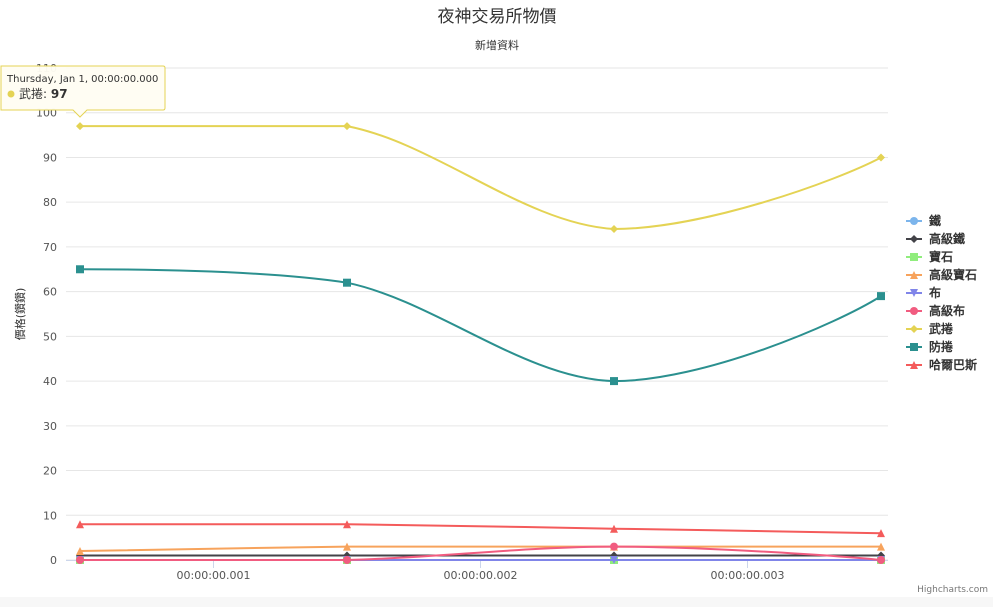 This screenshot has width=993, height=607. What do you see at coordinates (481, 575) in the screenshot?
I see `x-tick-label: 00:00:00.002` at bounding box center [481, 575].